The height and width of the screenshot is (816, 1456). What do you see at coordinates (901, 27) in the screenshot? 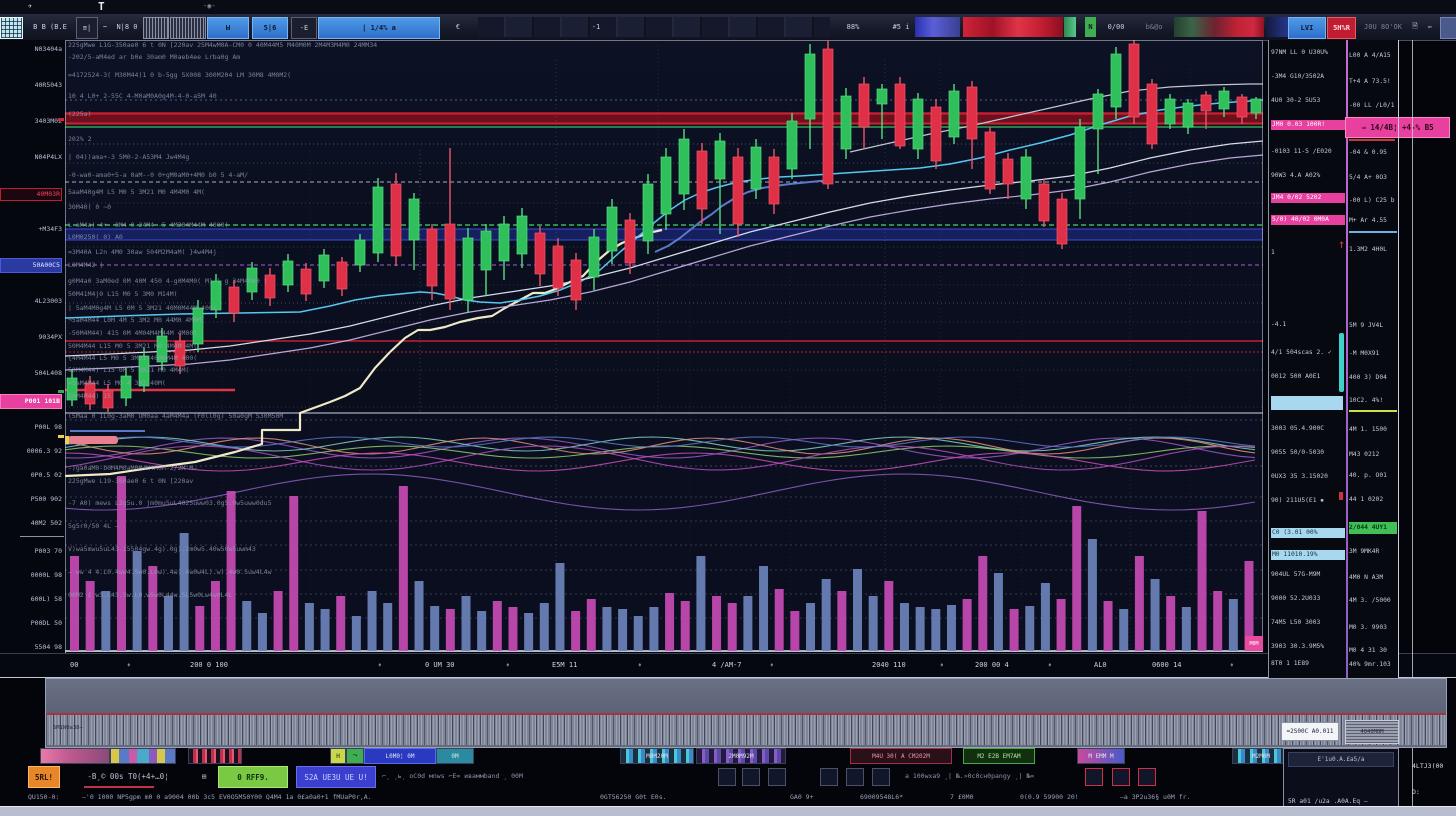
I see `toolbar-segment-15: #5 i` at bounding box center [901, 27].